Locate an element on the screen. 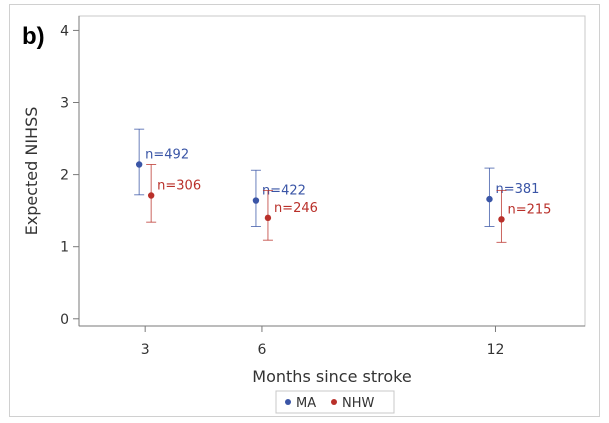  x-tick-label: 12 is located at coordinates (496, 350).